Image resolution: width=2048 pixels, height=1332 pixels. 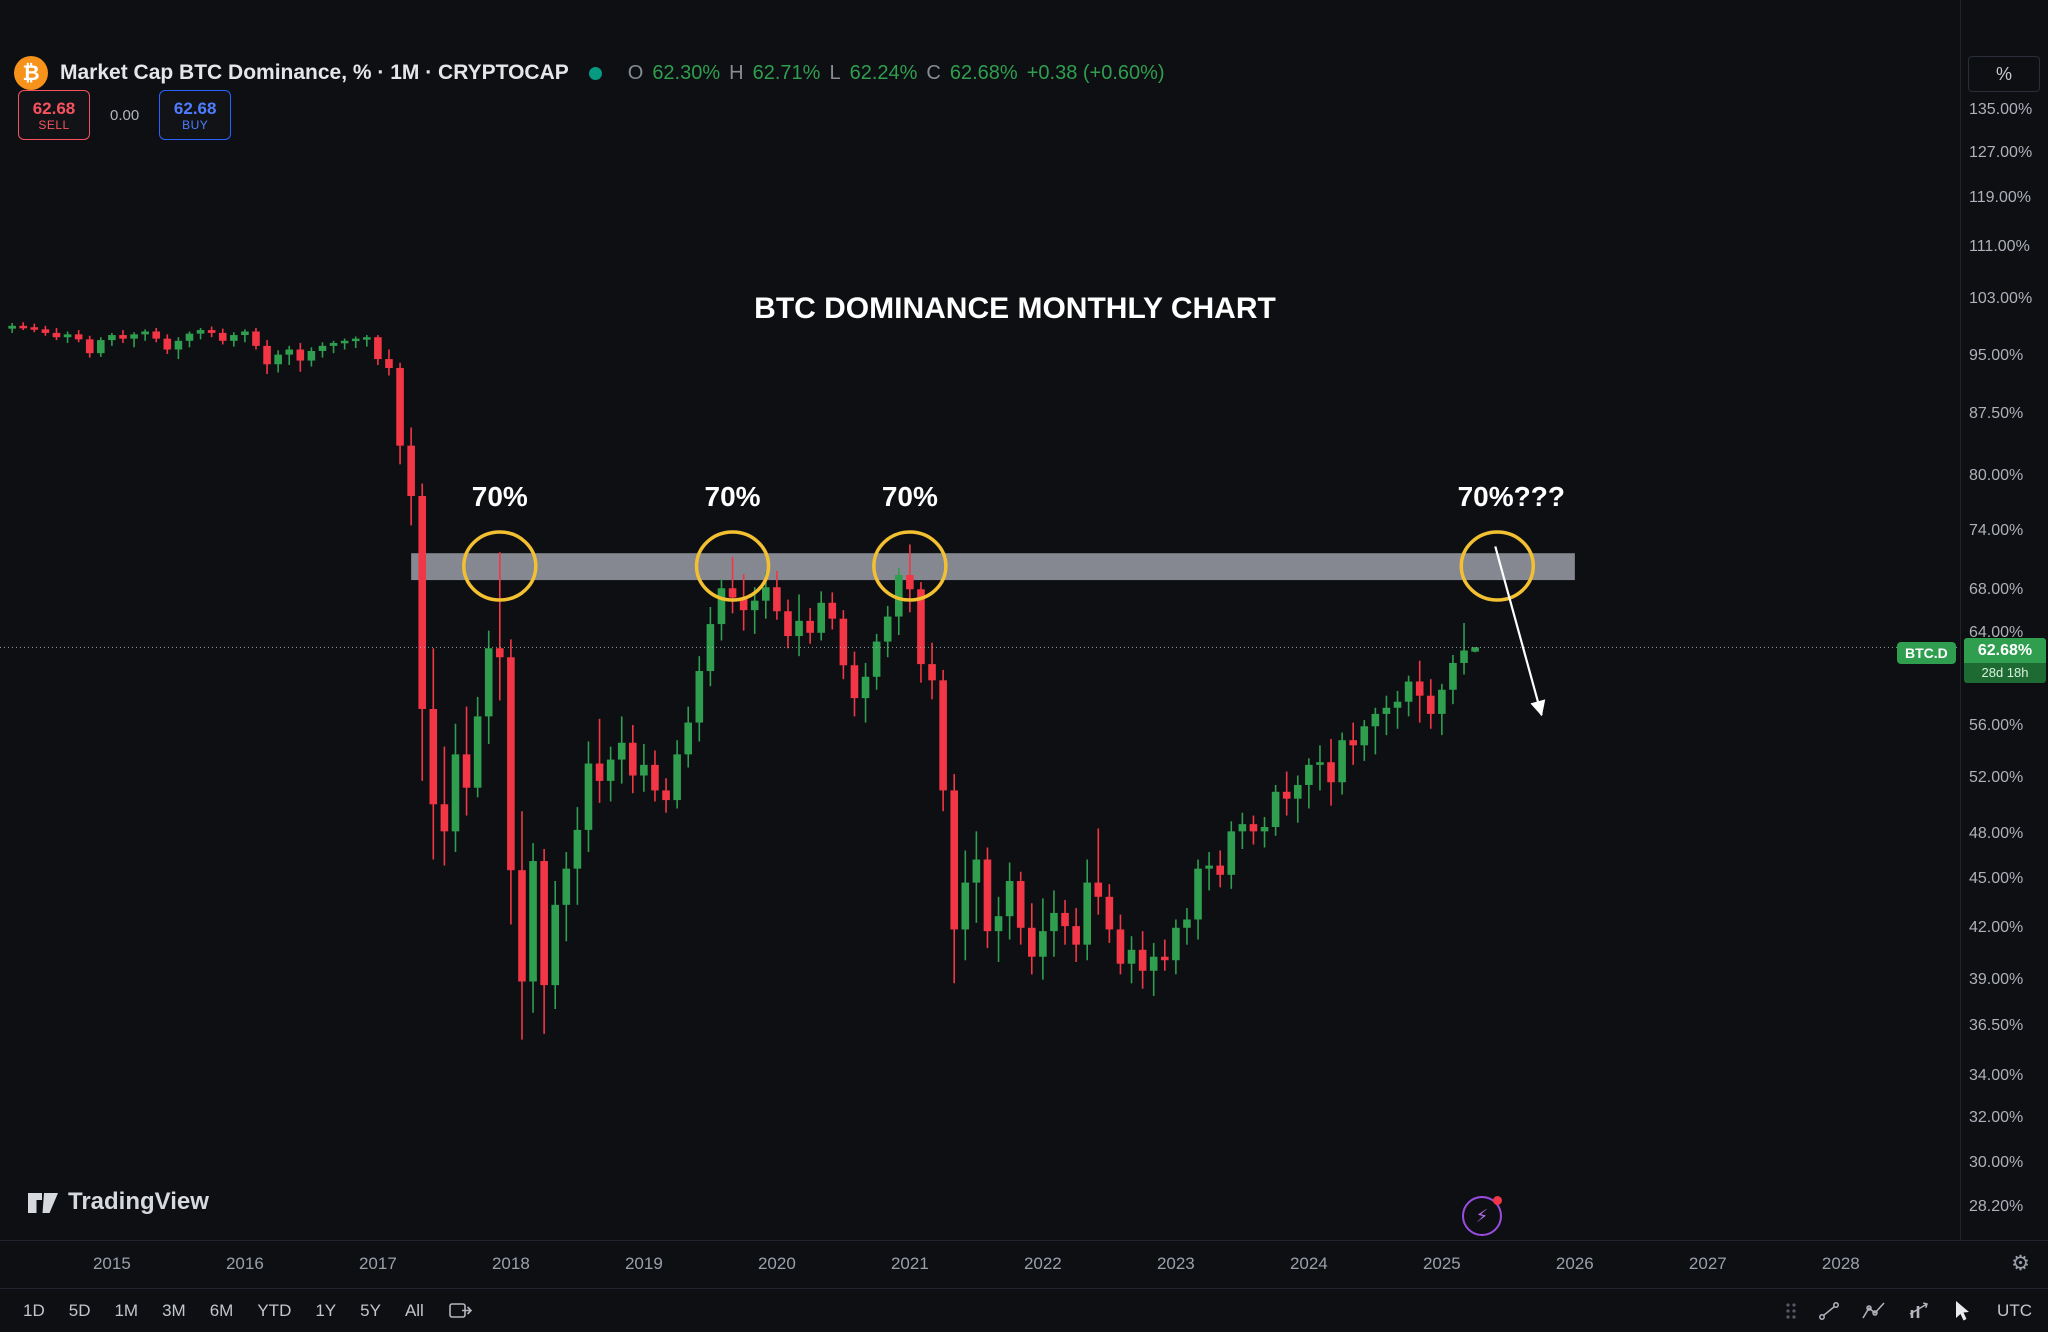 What do you see at coordinates (1441, 1263) in the screenshot?
I see `time-axis-year-label: 2025` at bounding box center [1441, 1263].